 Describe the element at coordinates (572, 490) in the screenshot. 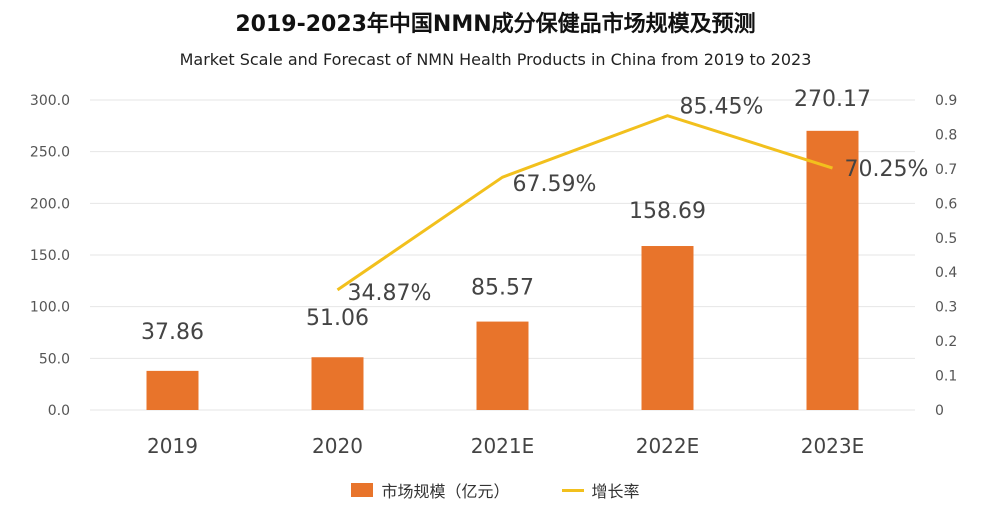

I see `legend-swatch-line` at that location.